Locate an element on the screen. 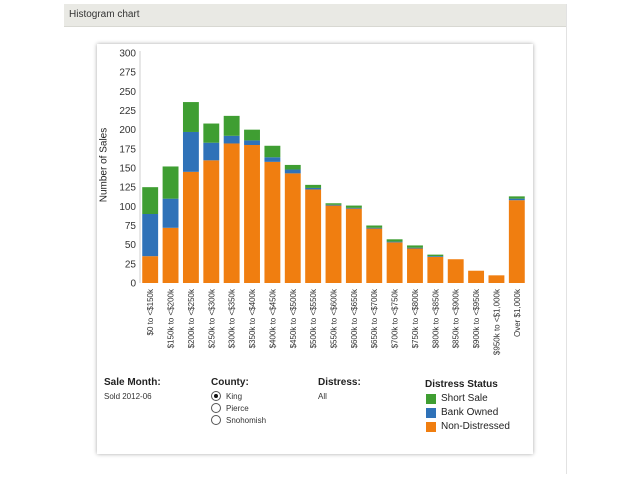 This screenshot has height=478, width=638. radio-selected-icon is located at coordinates (216, 396).